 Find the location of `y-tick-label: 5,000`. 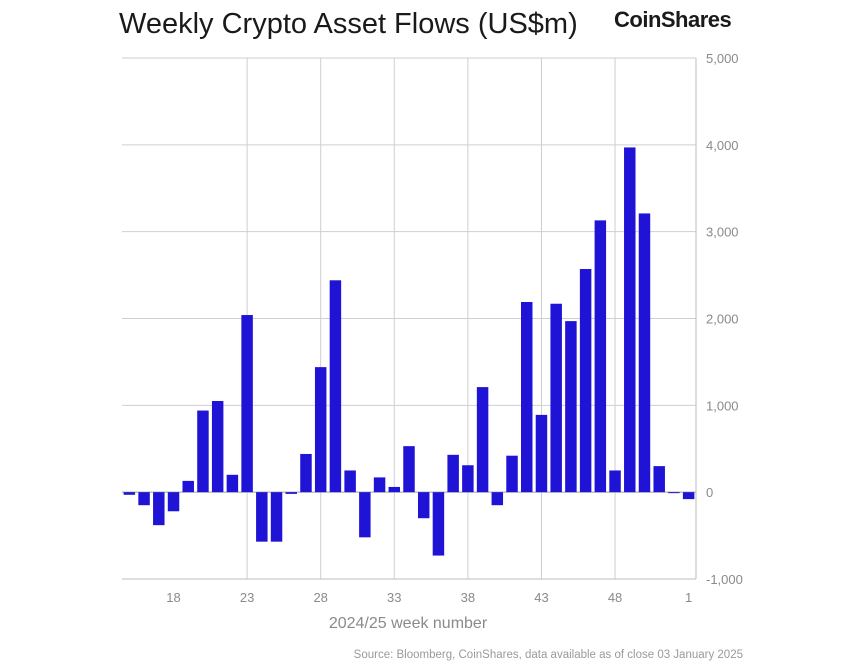

y-tick-label: 5,000 is located at coordinates (722, 58).